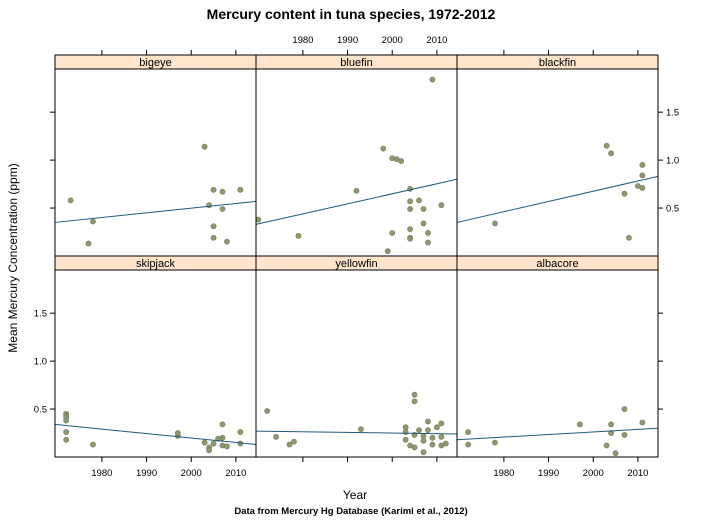  Describe the element at coordinates (557, 199) in the screenshot. I see `fit-line-blackfin` at that location.